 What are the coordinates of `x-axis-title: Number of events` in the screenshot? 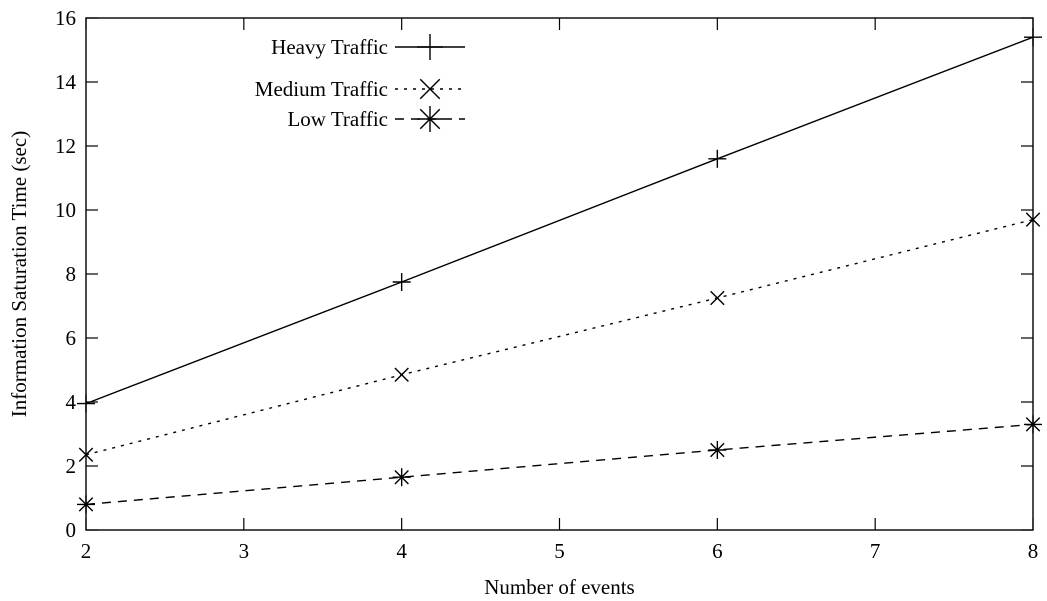 It's located at (559, 587).